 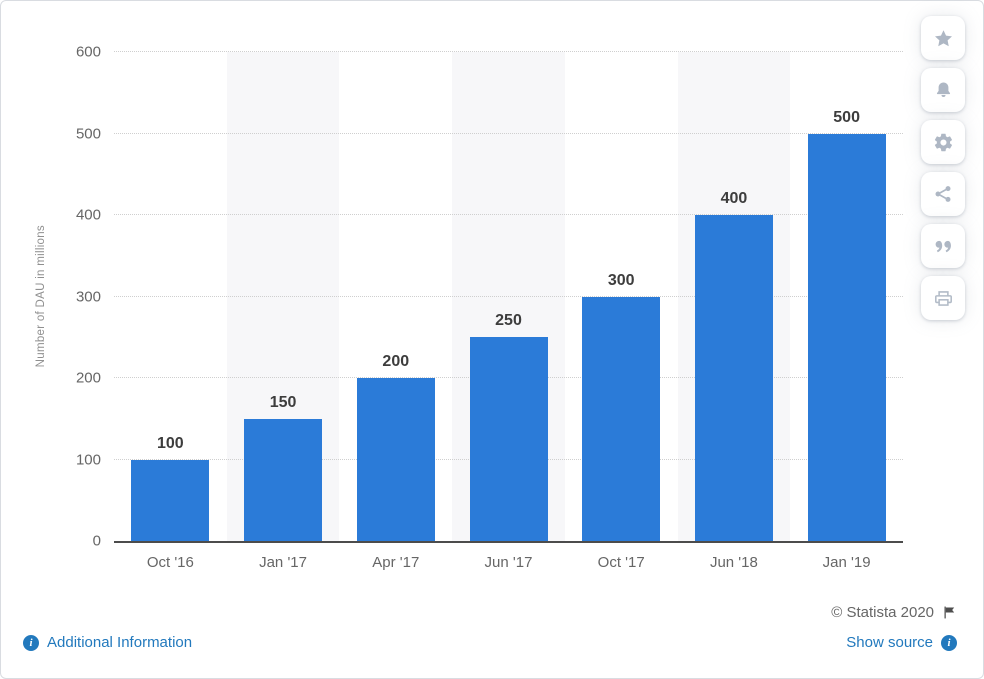 What do you see at coordinates (846, 562) in the screenshot?
I see `x-tick-label: Jan '19` at bounding box center [846, 562].